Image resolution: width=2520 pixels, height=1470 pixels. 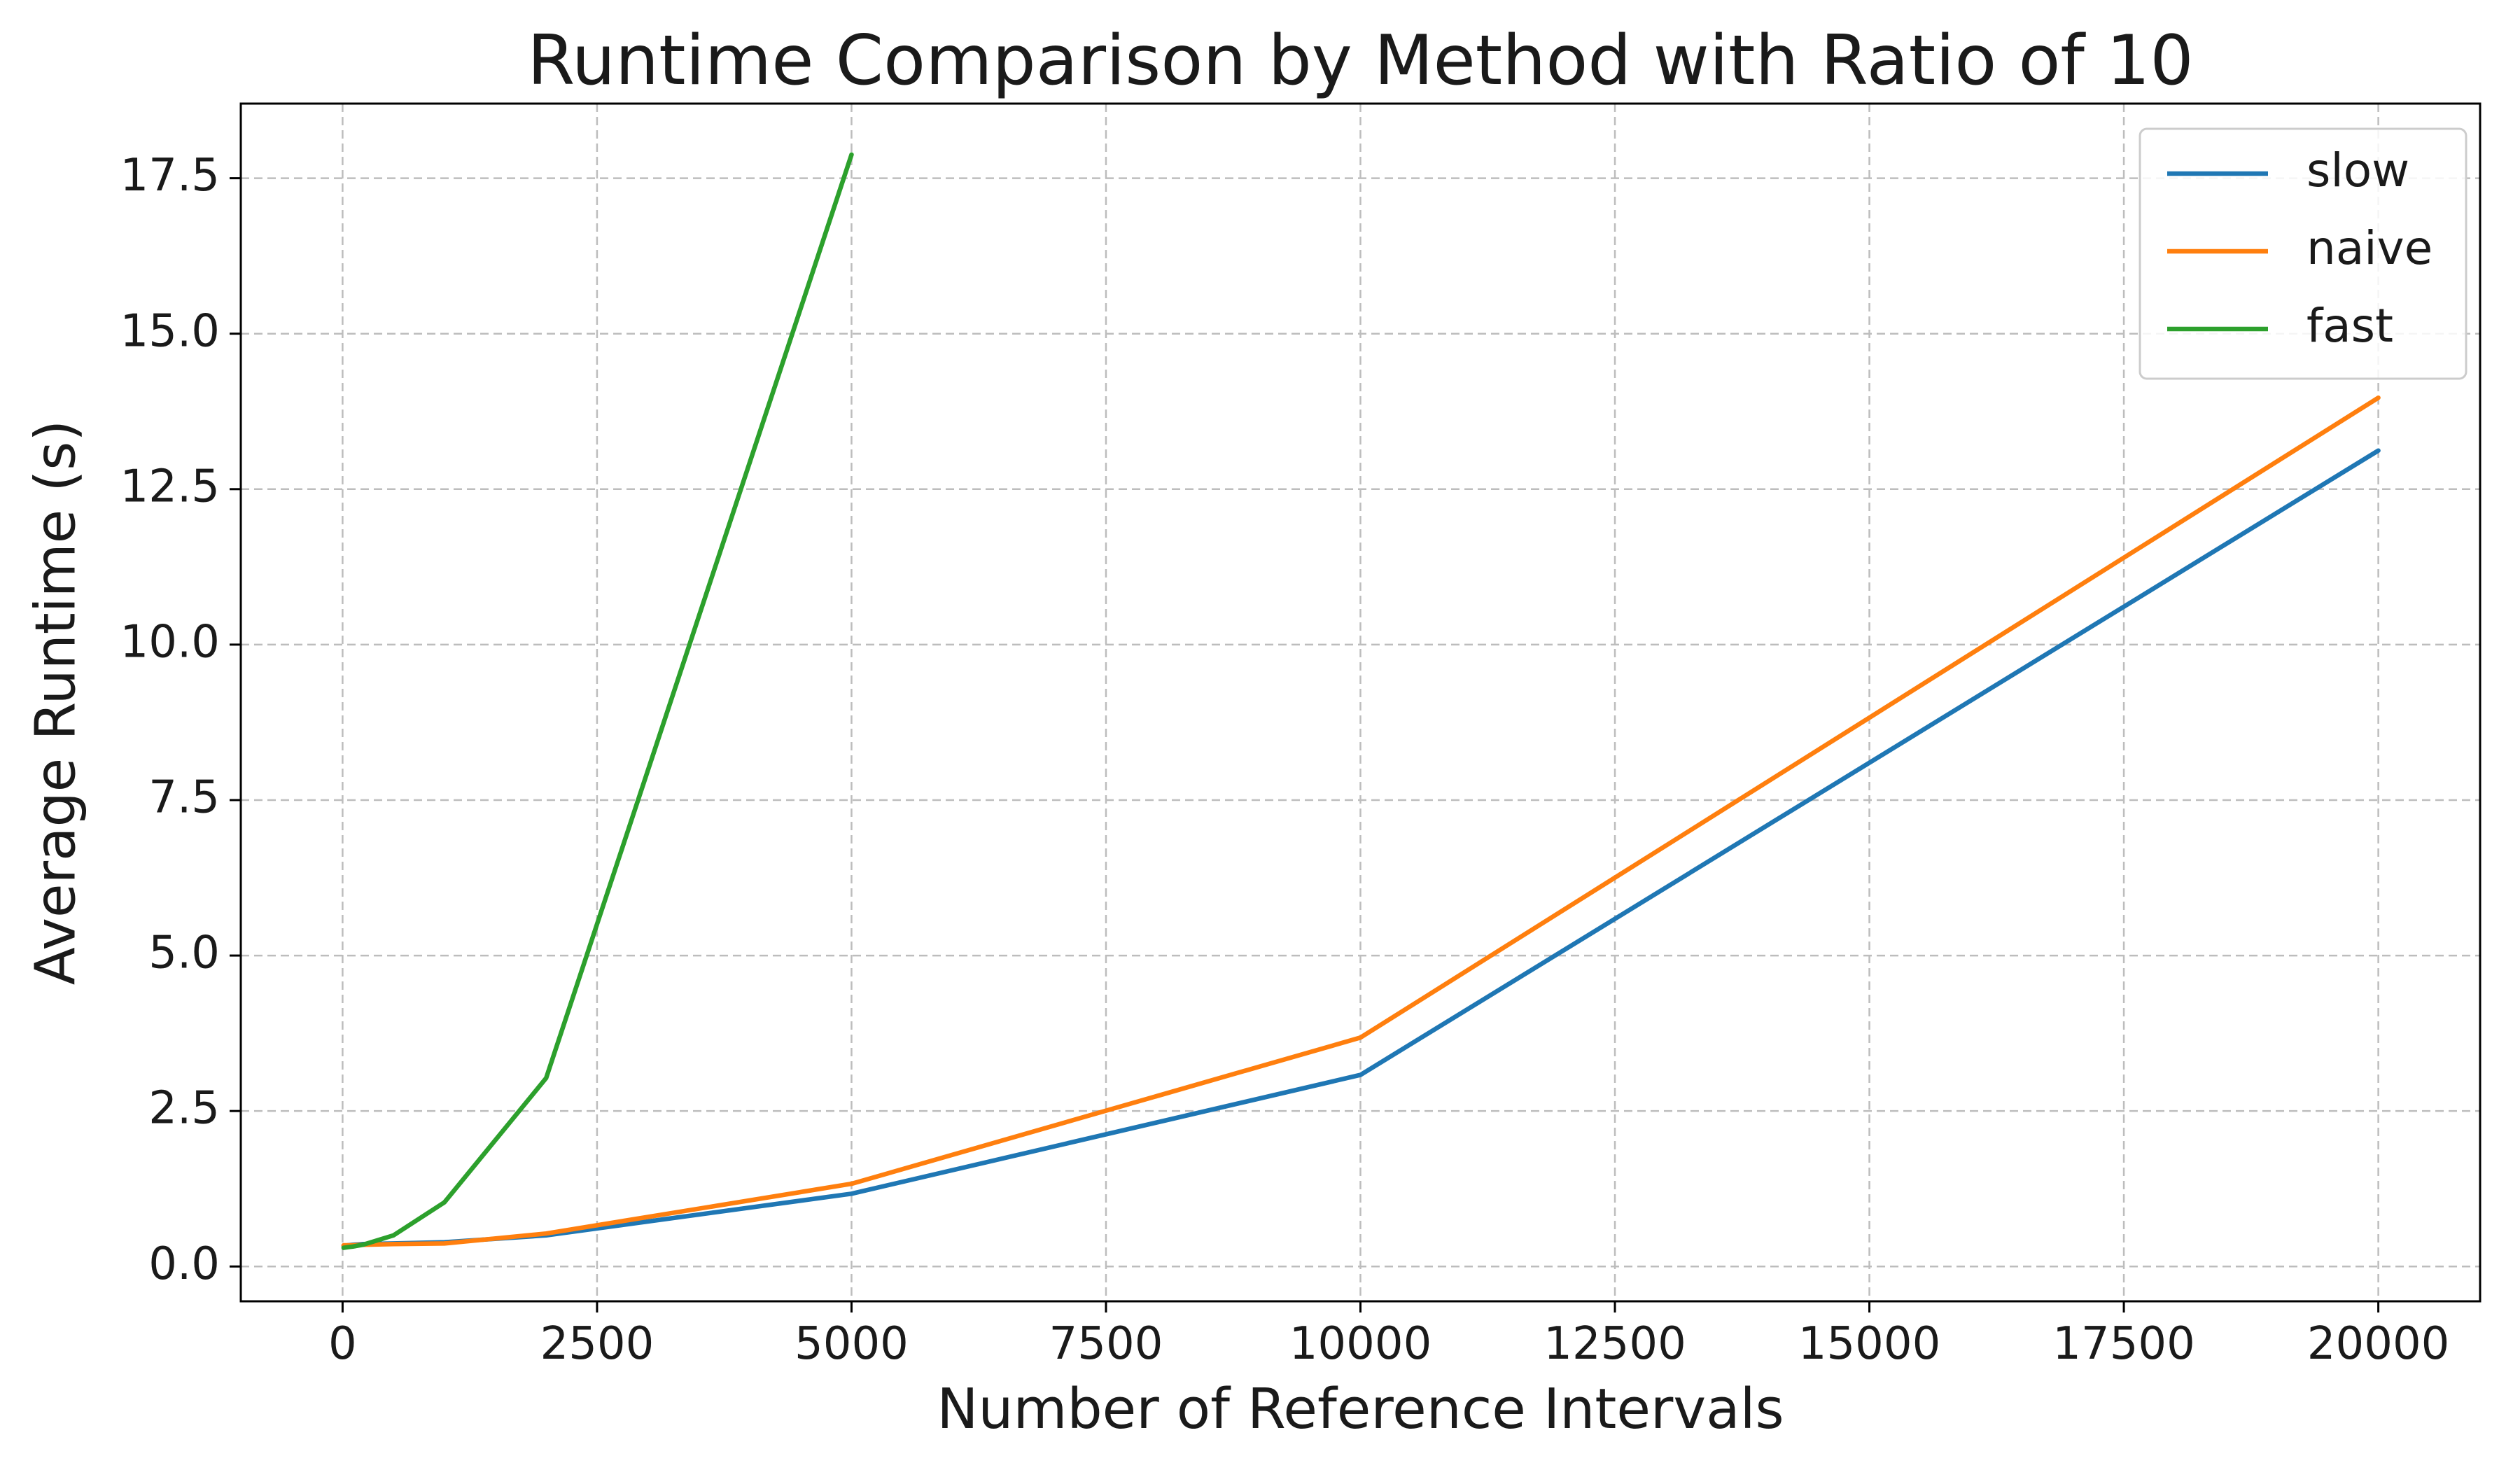 What do you see at coordinates (55, 702) in the screenshot?
I see `y-axis-label: Average Runtime (s)` at bounding box center [55, 702].